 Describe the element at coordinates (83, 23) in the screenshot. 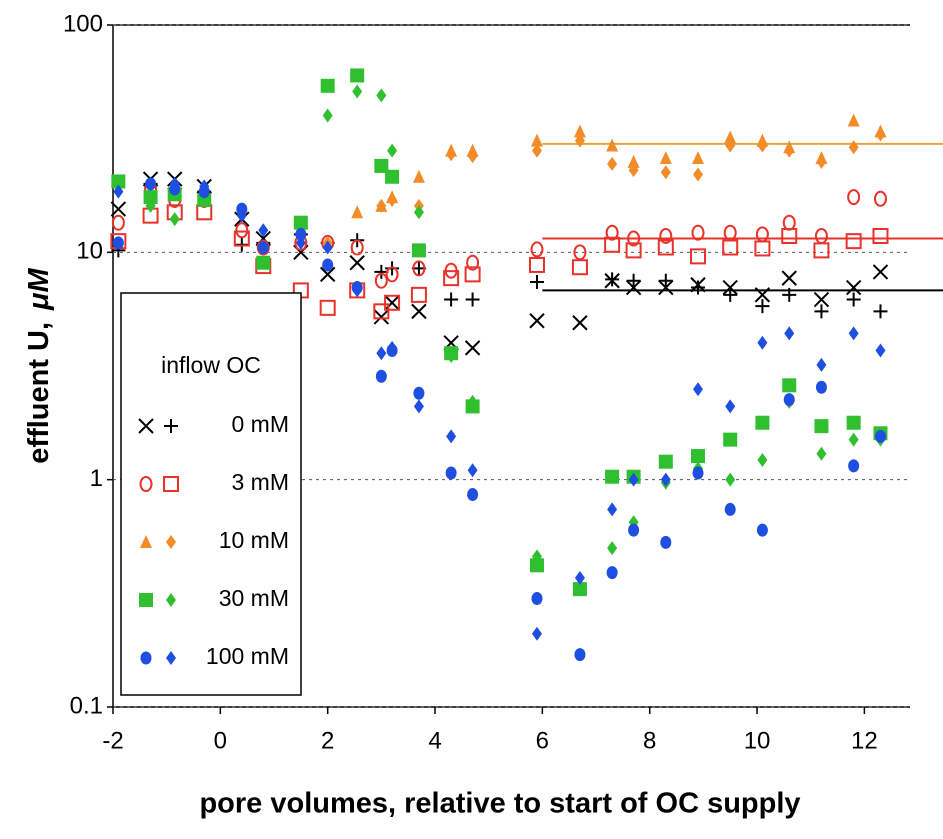

I see `y-tick-label: 100` at that location.